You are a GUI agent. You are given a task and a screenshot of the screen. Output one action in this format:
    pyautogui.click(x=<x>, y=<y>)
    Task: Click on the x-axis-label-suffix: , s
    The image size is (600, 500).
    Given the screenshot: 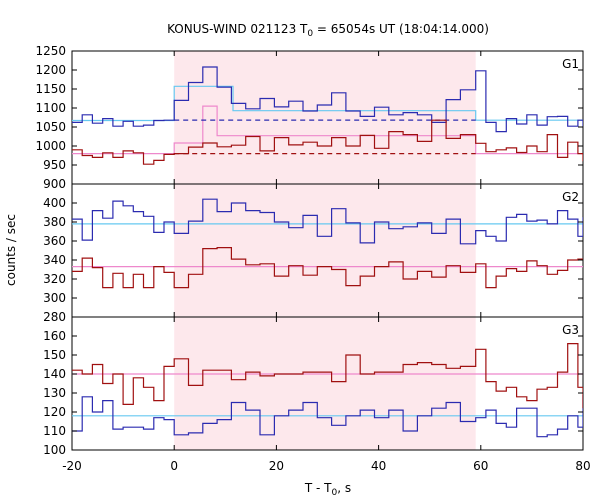 What is the action you would take?
    pyautogui.click(x=344, y=488)
    